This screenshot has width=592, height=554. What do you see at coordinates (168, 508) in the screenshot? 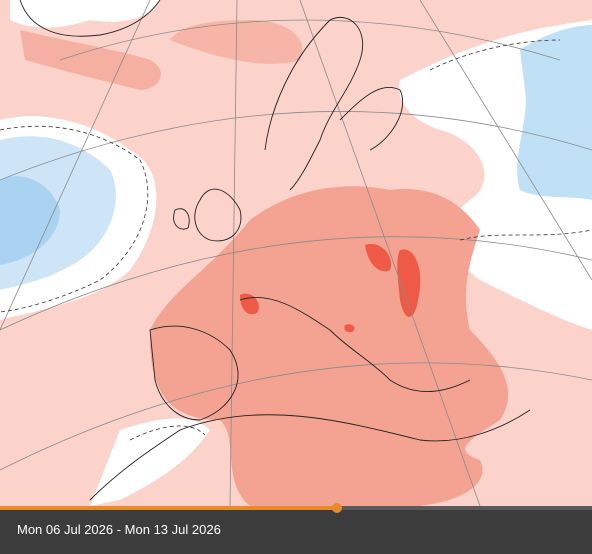
I see `timeline-progress` at bounding box center [168, 508].